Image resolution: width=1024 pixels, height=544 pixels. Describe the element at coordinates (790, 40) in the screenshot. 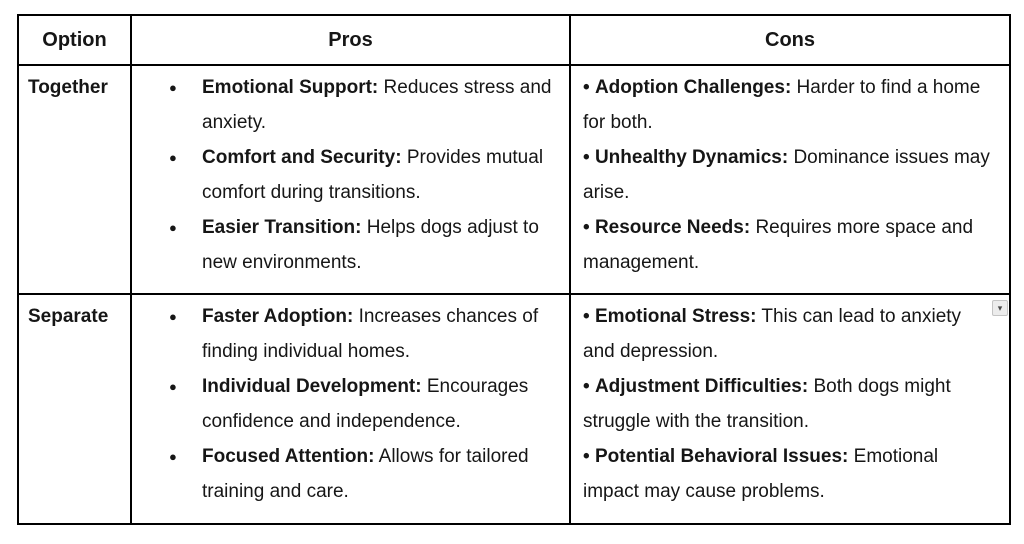

I see `column-header-cons: Cons` at that location.